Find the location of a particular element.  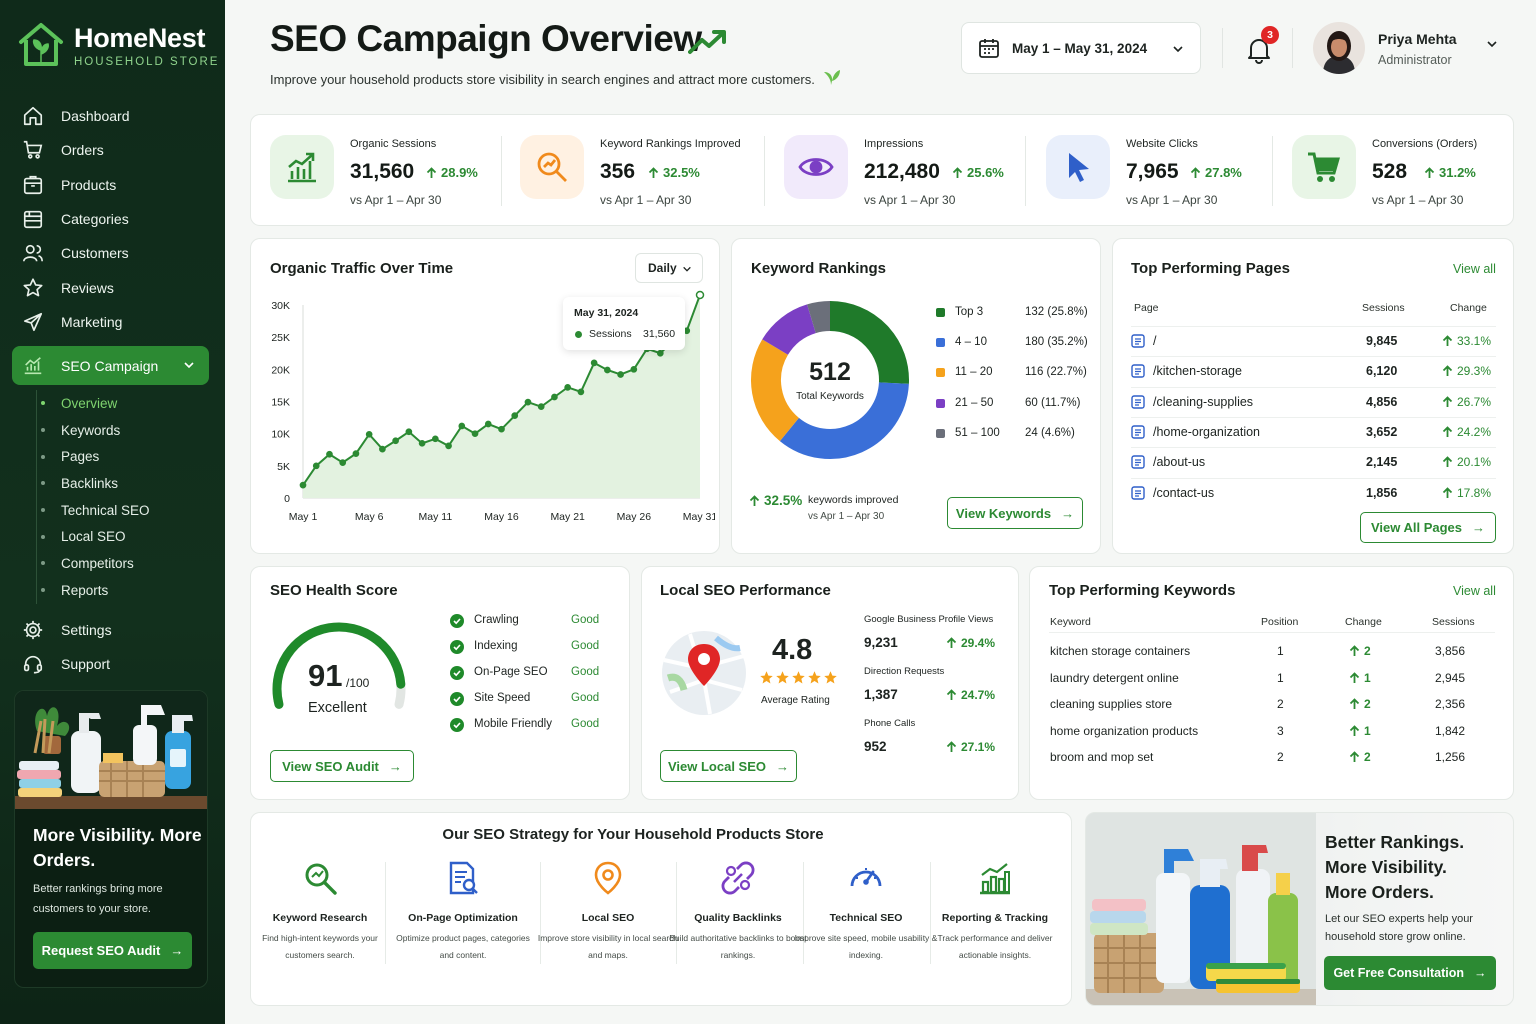

sidebar-item-customers: Customers is located at coordinates (112, 253).